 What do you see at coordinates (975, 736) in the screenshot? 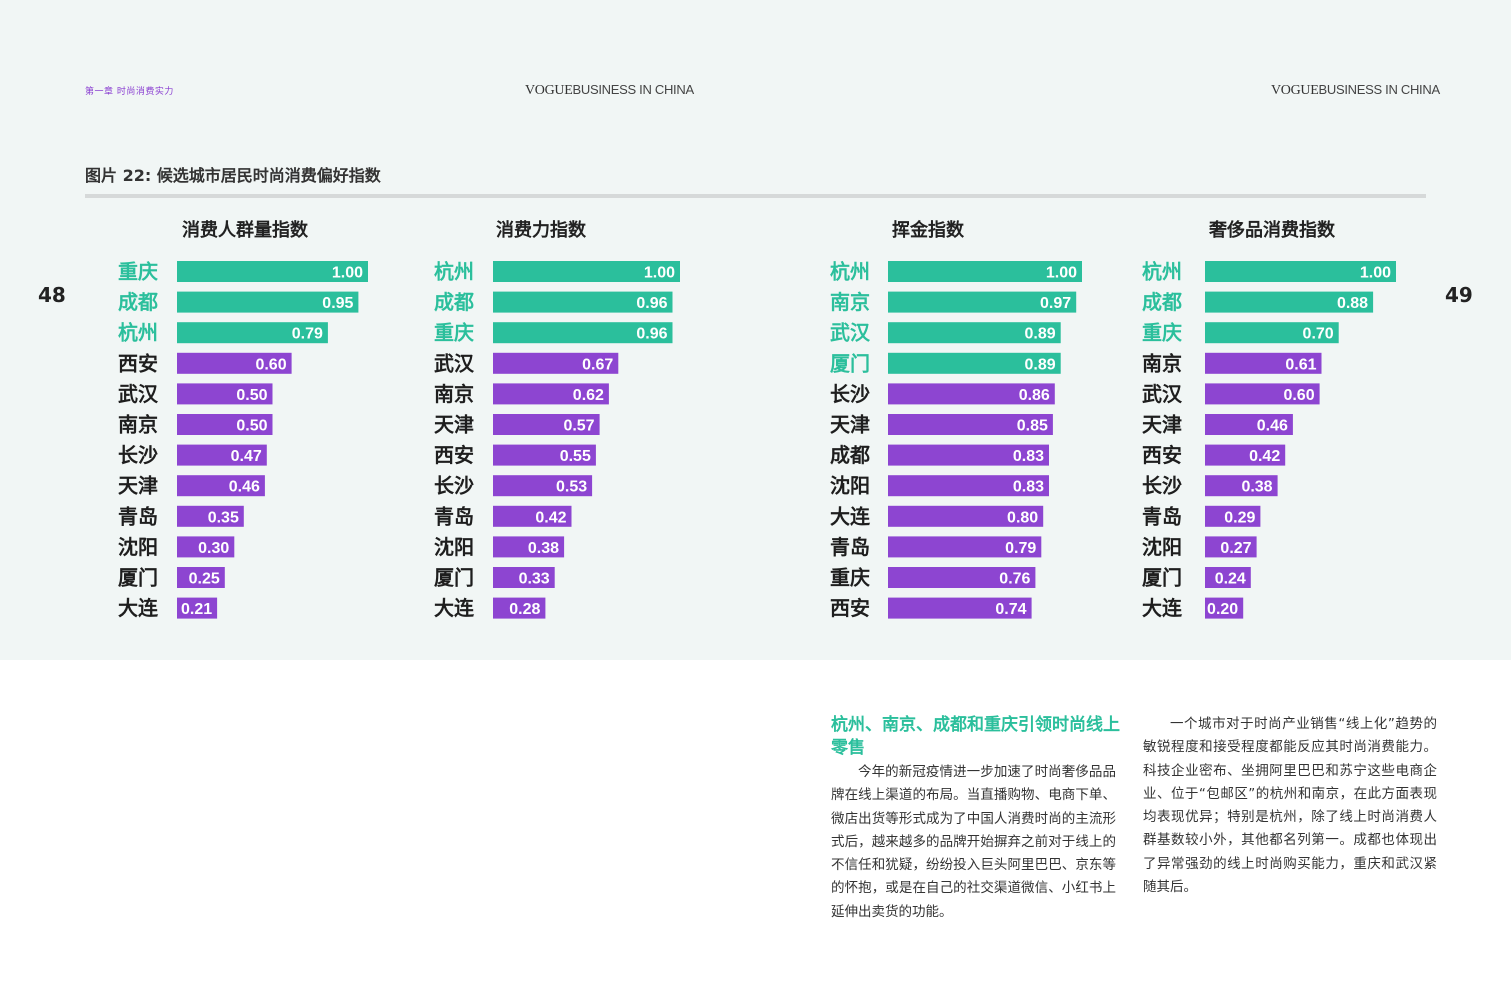
I see `article-heading: 杭州、南京、成都和重庆引领时尚线上零售` at bounding box center [975, 736].